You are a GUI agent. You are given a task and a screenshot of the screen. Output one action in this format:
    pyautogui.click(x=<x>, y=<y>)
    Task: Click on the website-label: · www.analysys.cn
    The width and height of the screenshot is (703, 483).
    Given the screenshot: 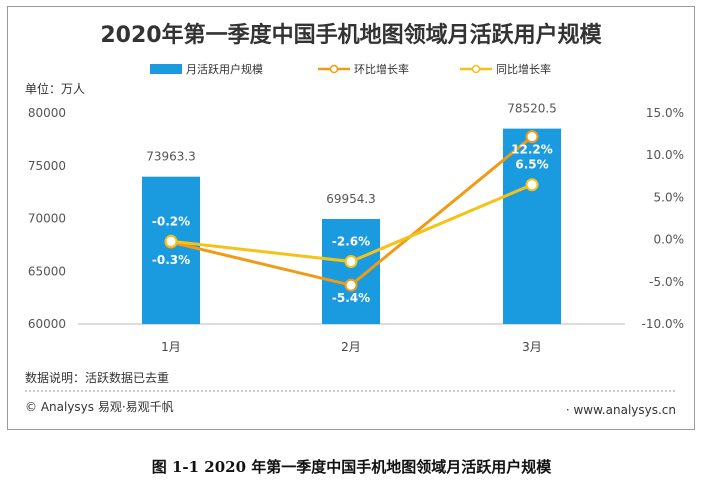 What is the action you would take?
    pyautogui.click(x=621, y=410)
    